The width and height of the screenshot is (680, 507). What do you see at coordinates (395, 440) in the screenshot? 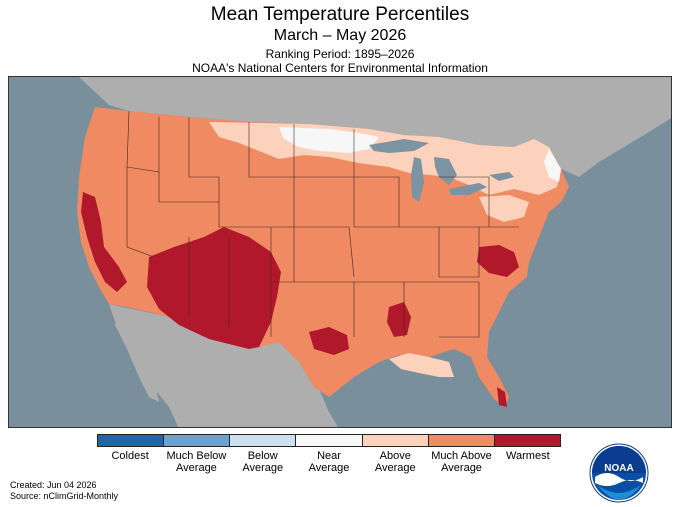
I see `legend-swatch-above` at bounding box center [395, 440].